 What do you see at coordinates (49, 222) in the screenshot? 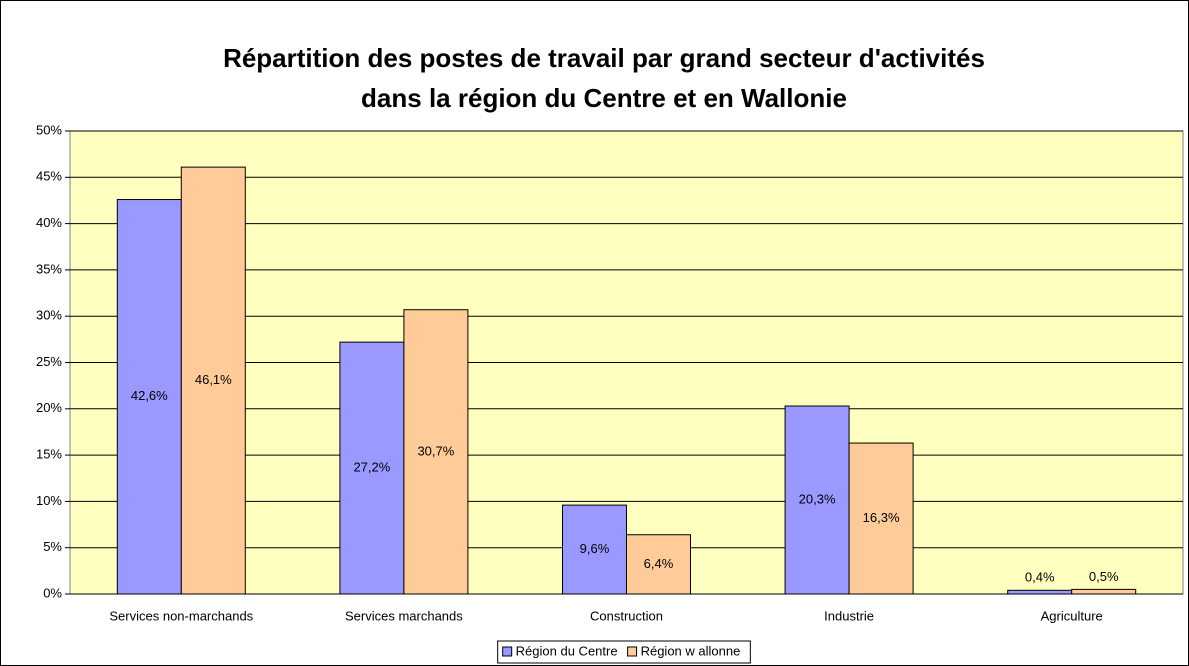
I see `y-tick-label: 40%` at bounding box center [49, 222].